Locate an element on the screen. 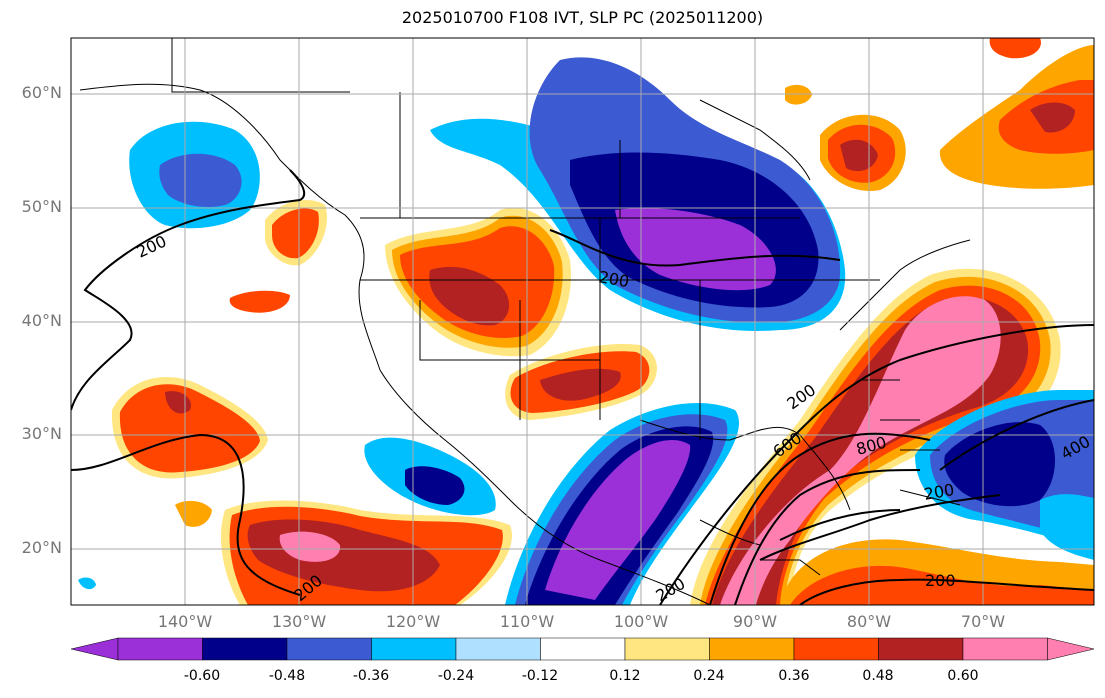 The image size is (1105, 698). colorbar is located at coordinates (582, 649).